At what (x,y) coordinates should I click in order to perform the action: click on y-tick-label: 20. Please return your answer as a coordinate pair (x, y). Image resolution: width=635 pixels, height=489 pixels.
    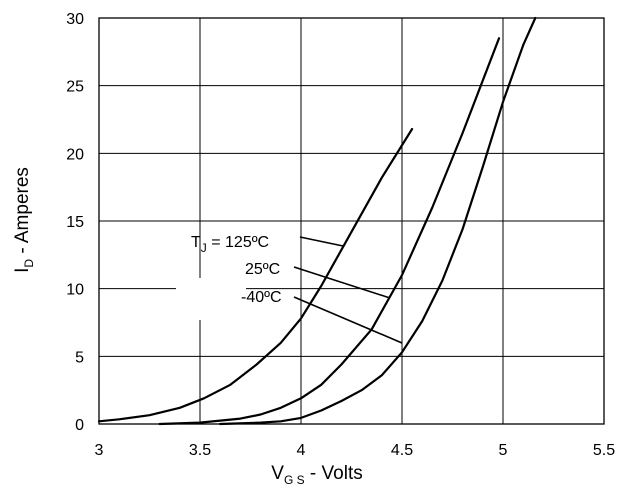
    Looking at the image, I should click on (75, 154).